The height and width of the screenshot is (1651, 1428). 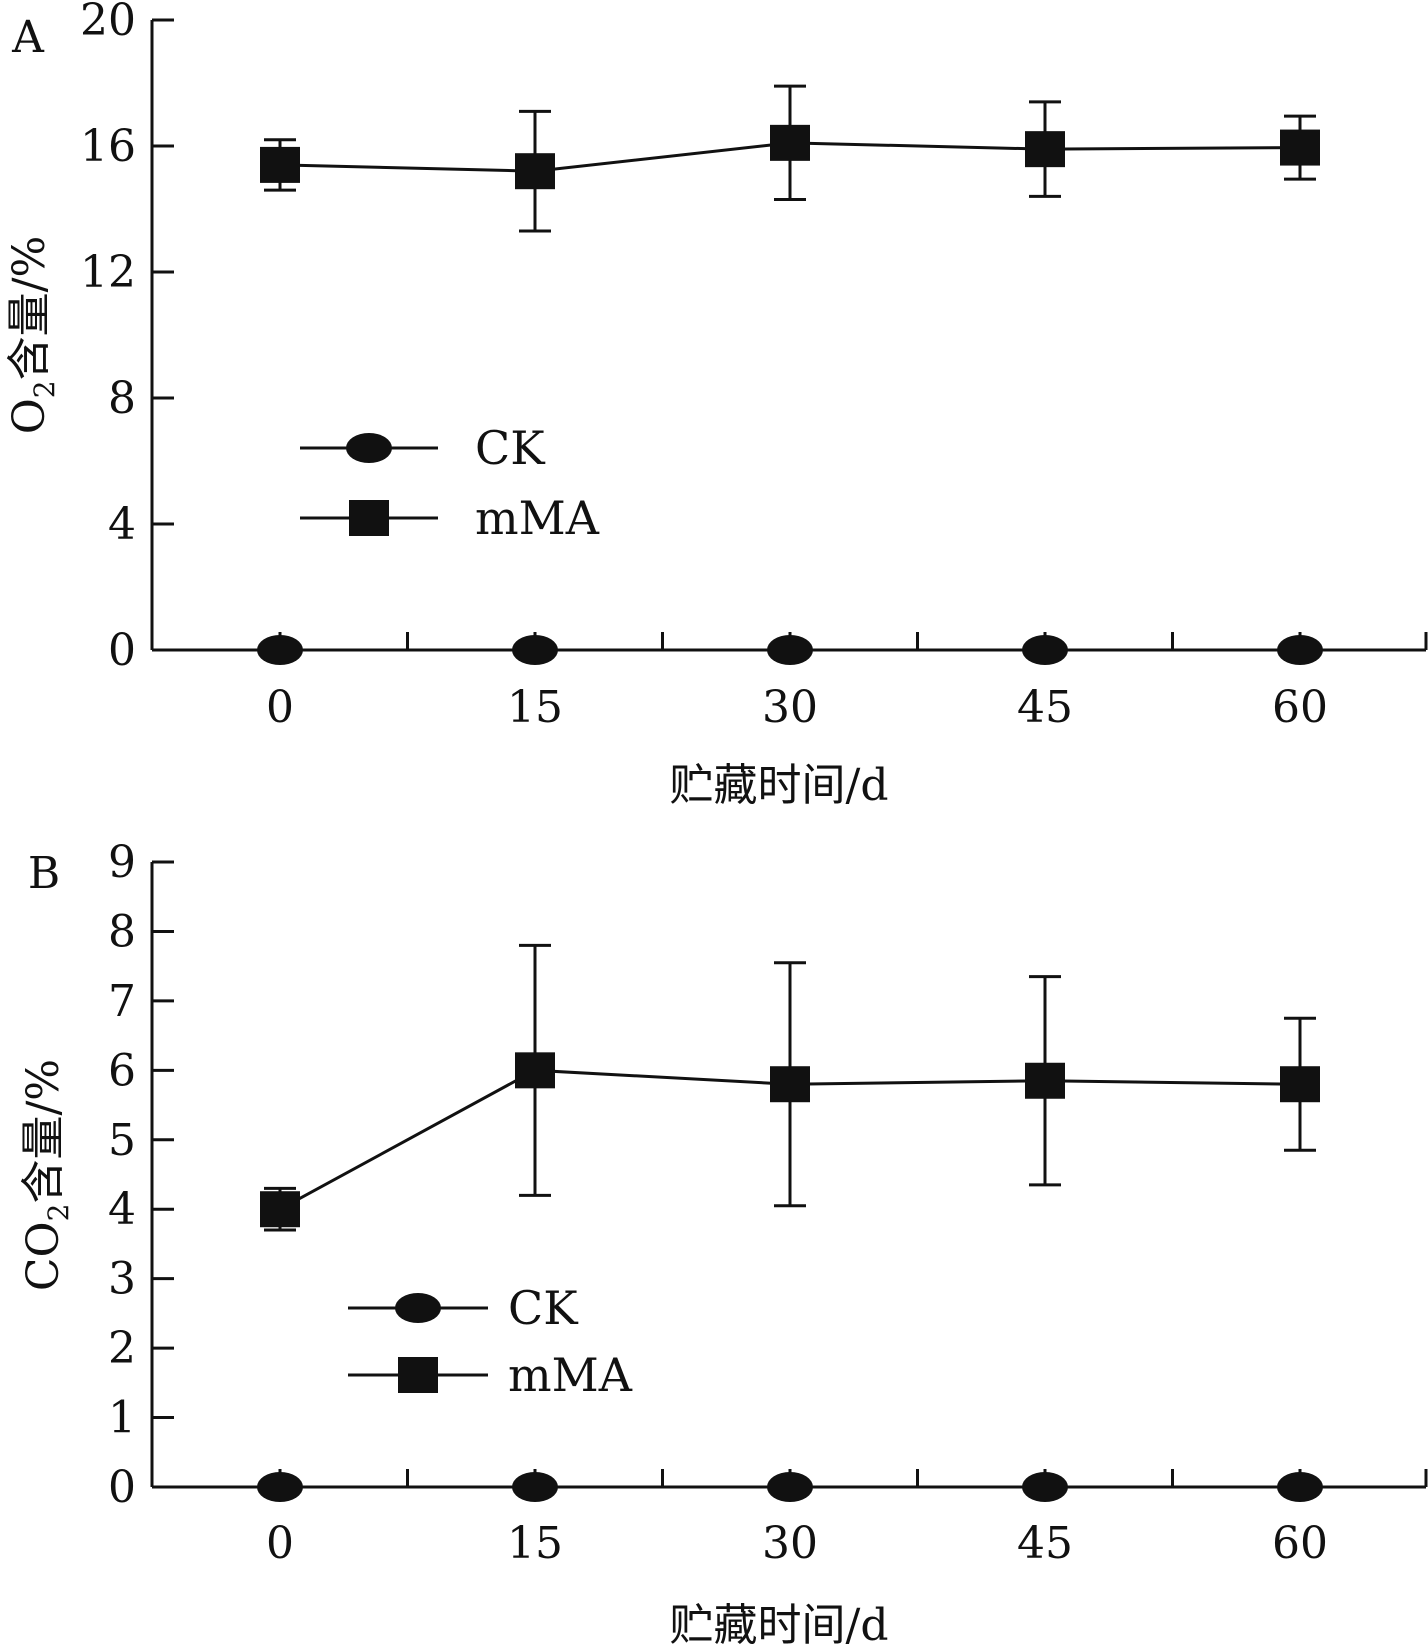 What do you see at coordinates (122, 1418) in the screenshot?
I see `y-tick-label: 1` at bounding box center [122, 1418].